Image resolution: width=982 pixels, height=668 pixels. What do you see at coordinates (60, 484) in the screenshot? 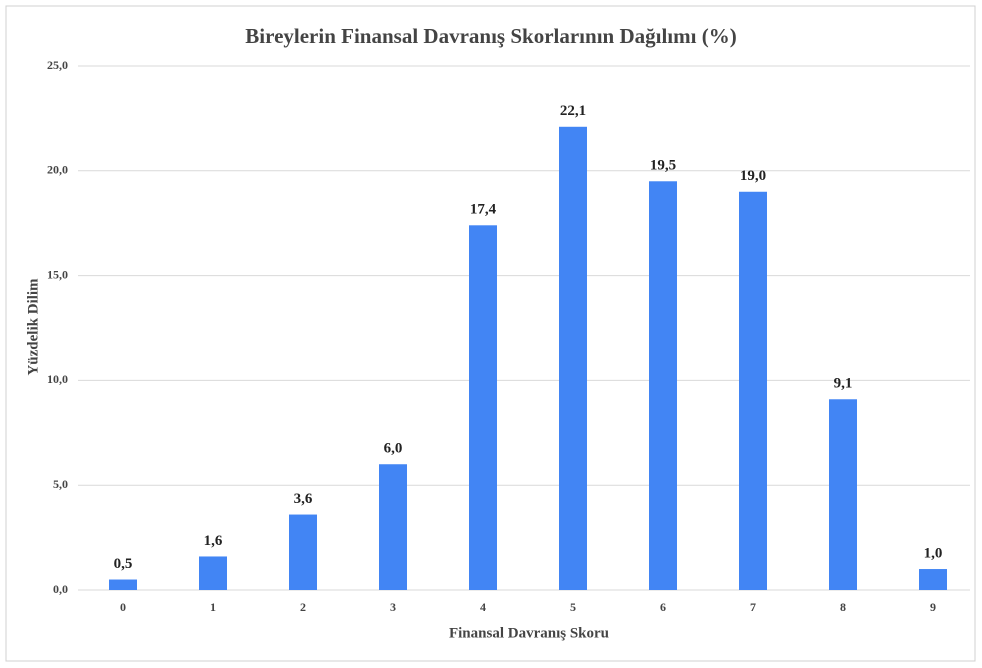
I see `y-tick-label: 5,0` at bounding box center [60, 484].